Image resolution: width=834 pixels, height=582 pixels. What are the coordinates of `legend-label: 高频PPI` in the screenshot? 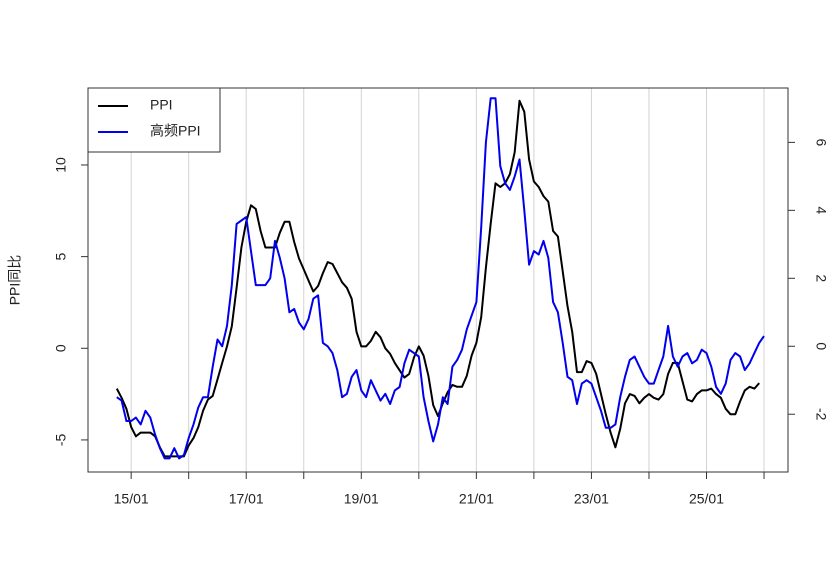 It's located at (175, 131).